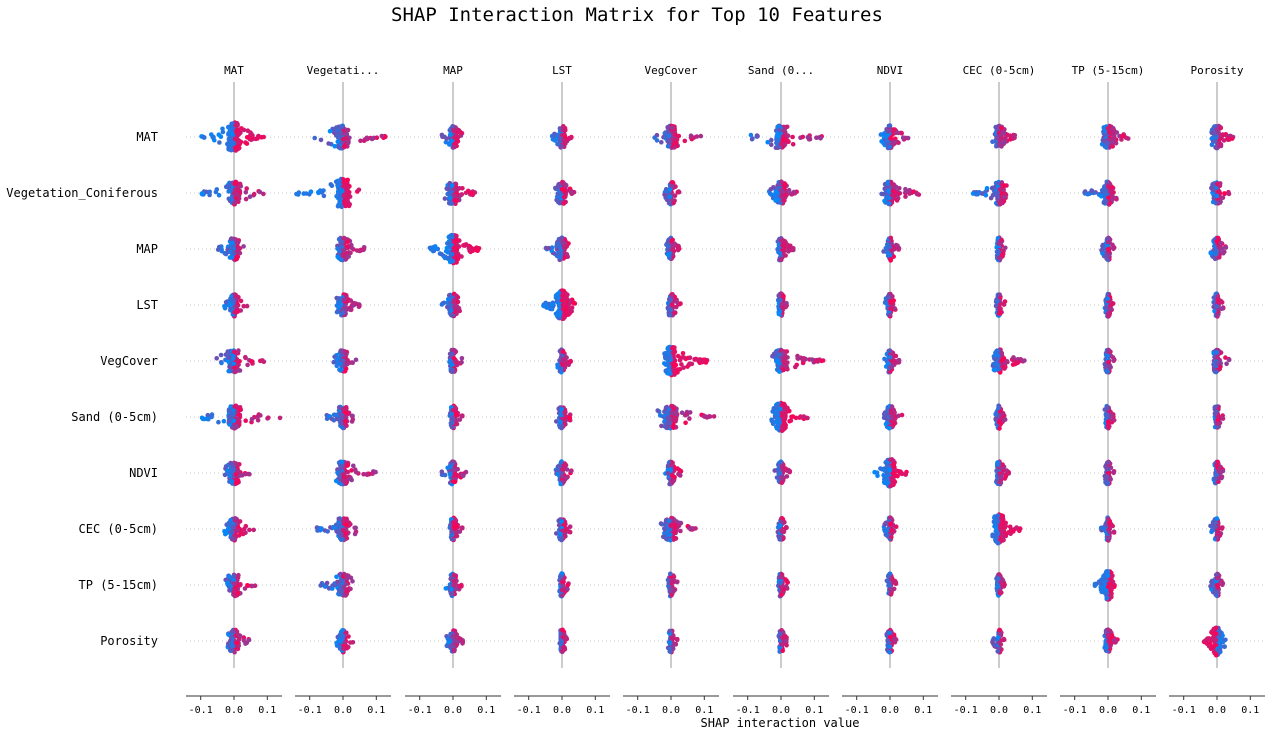 Image resolution: width=1274 pixels, height=739 pixels. I want to click on column-label: Porosity, so click(1217, 70).